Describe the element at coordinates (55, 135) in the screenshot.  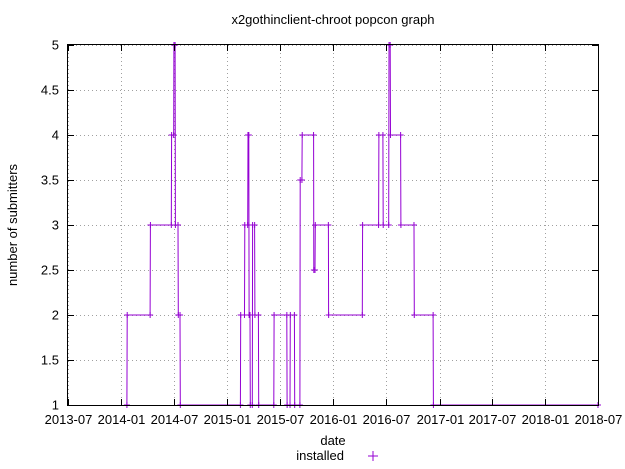
I see `y-tick-label: 4` at that location.